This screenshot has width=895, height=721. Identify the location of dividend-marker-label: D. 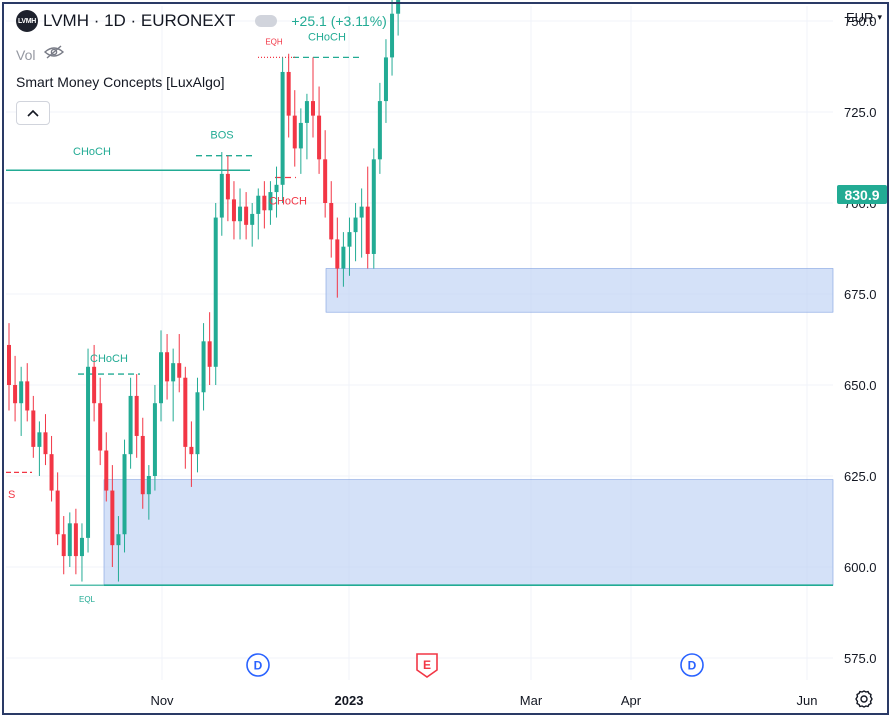
(258, 666).